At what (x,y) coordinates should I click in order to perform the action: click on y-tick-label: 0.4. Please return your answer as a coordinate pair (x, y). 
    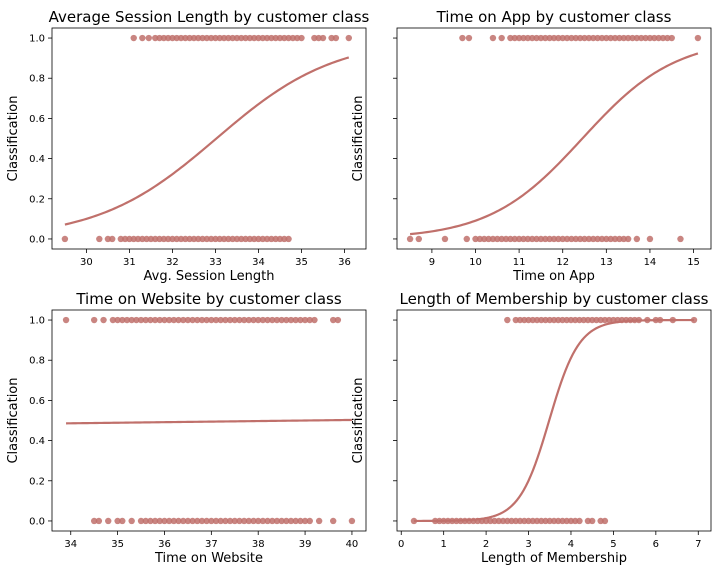
    Looking at the image, I should click on (37, 441).